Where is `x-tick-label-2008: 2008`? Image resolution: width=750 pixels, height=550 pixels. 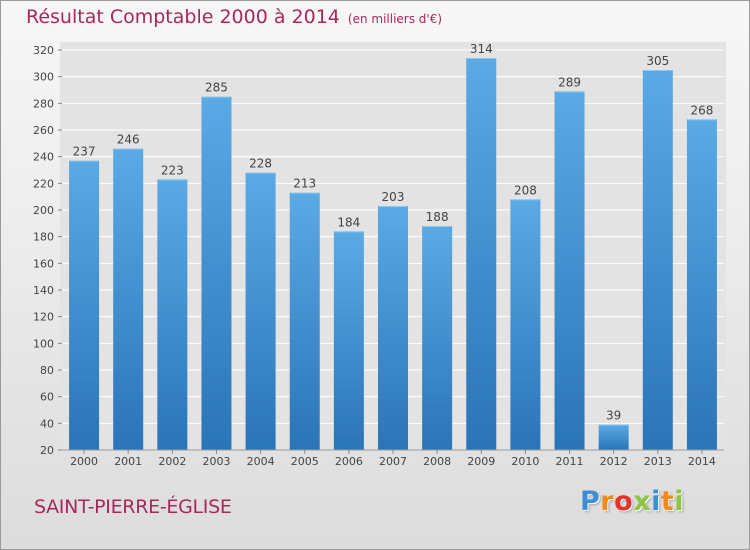
x-tick-label-2008: 2008 is located at coordinates (437, 461).